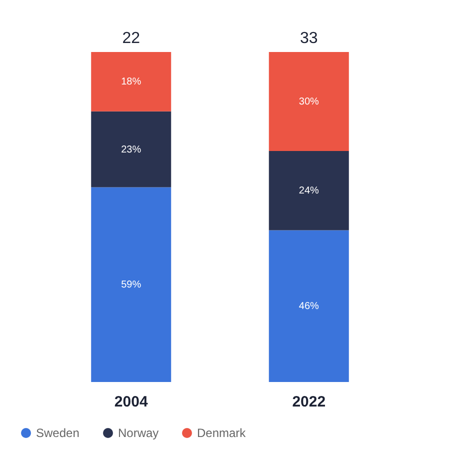 The height and width of the screenshot is (474, 474). I want to click on legend-label: Norway, so click(138, 433).